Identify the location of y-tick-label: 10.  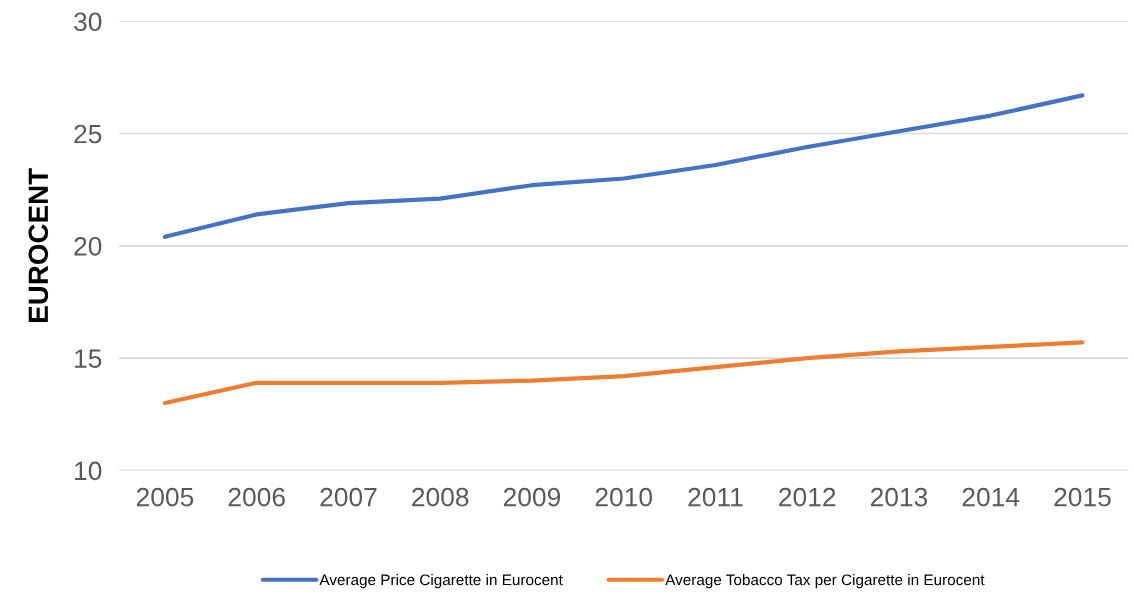
(88, 471).